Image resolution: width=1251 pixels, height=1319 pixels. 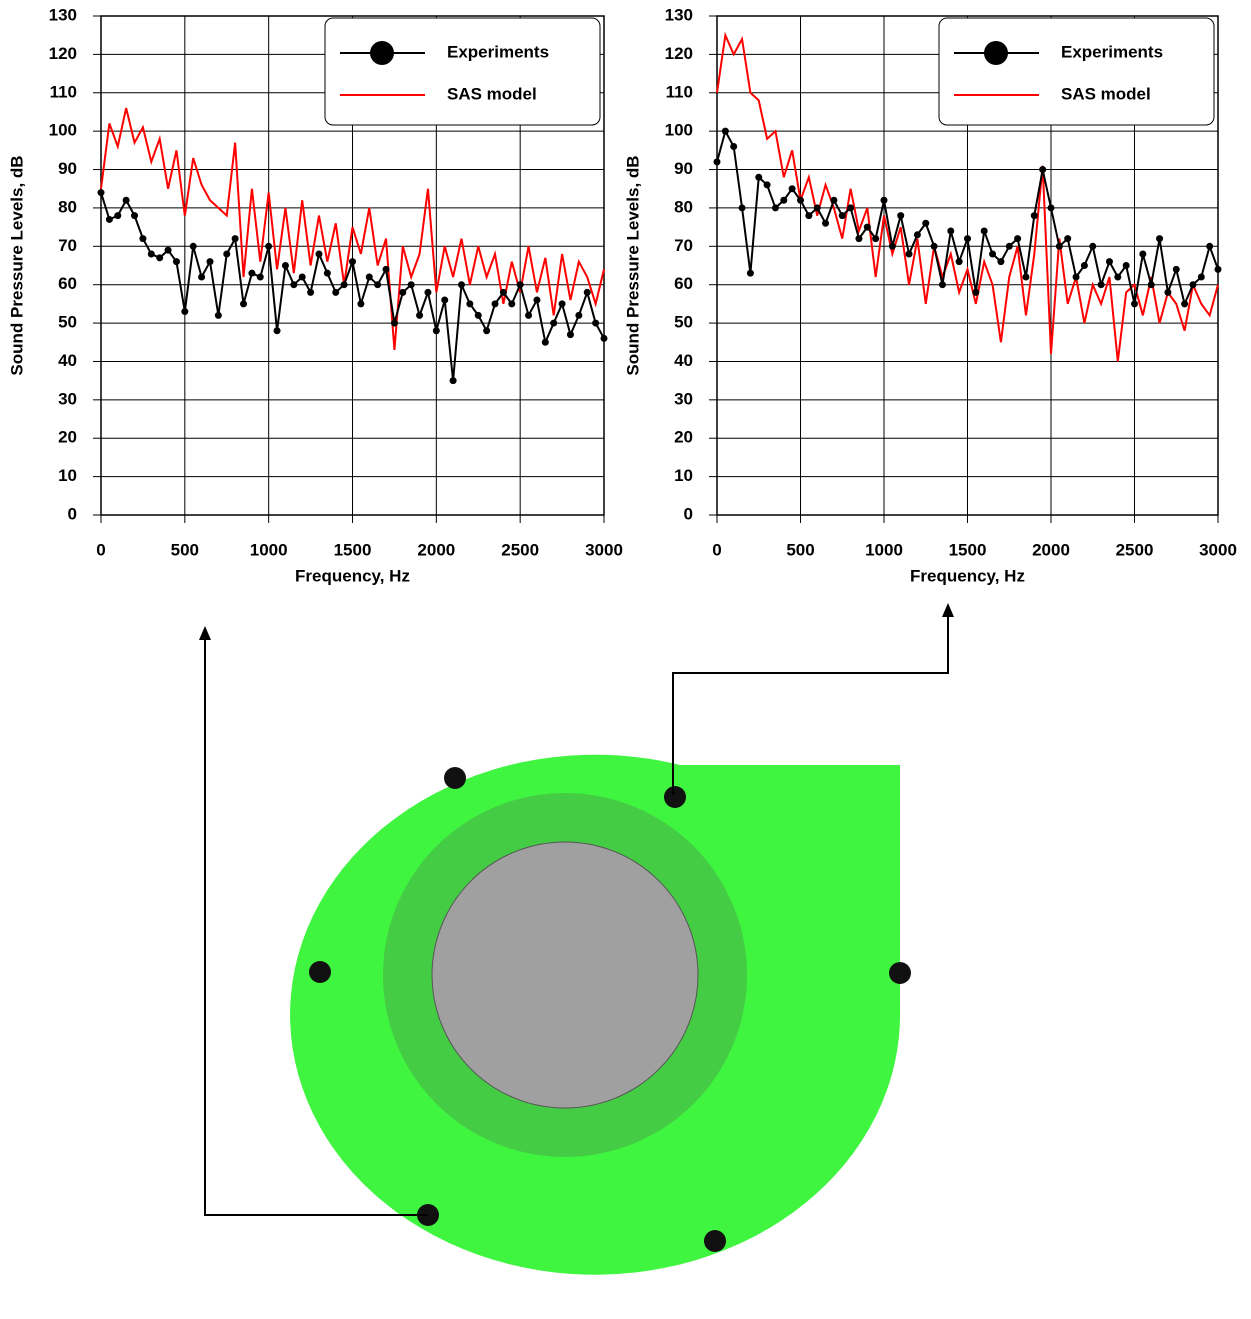 I want to click on x-axis-label: Frequency, Hz, so click(x=967, y=575).